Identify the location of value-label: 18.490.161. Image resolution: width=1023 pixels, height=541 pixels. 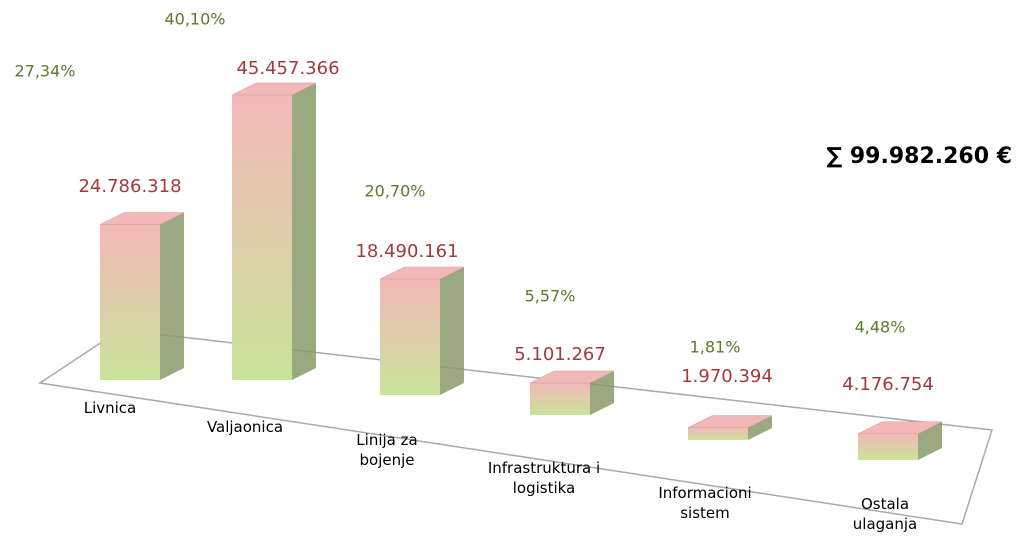
(406, 251).